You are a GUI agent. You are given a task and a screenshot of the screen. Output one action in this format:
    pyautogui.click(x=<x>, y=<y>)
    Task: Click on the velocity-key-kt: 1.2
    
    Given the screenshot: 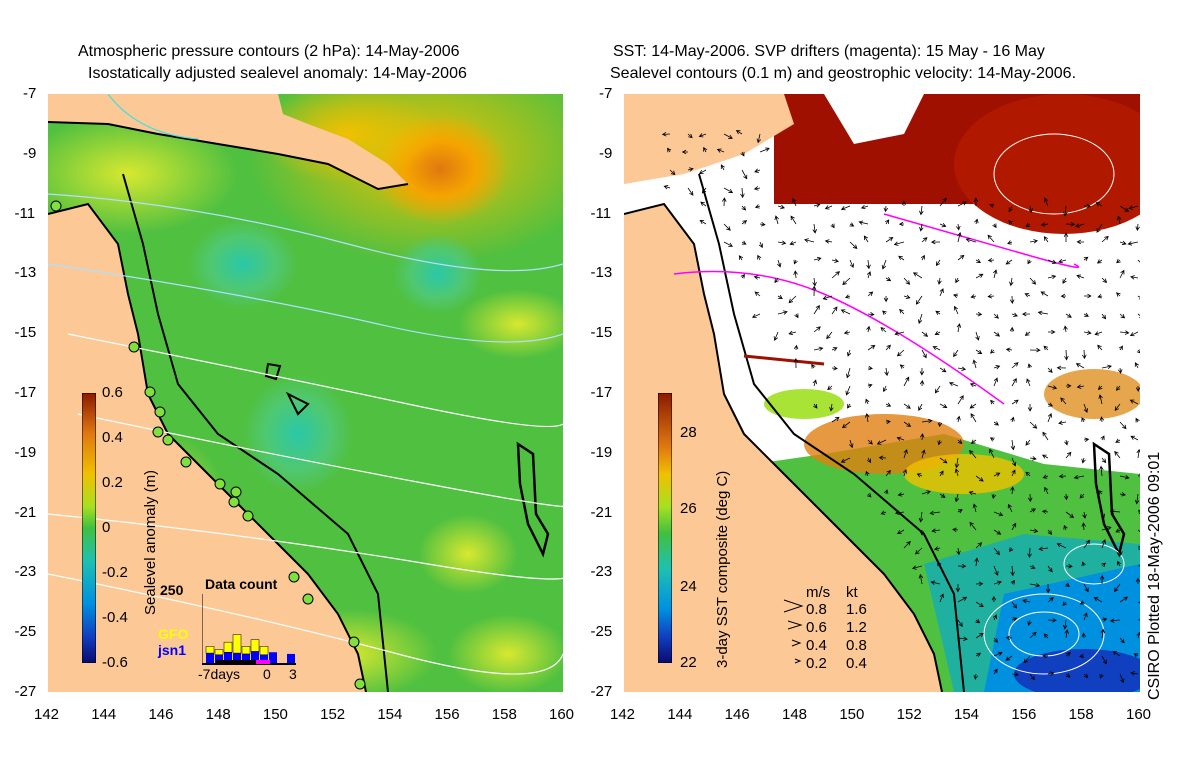 What is the action you would take?
    pyautogui.click(x=856, y=627)
    